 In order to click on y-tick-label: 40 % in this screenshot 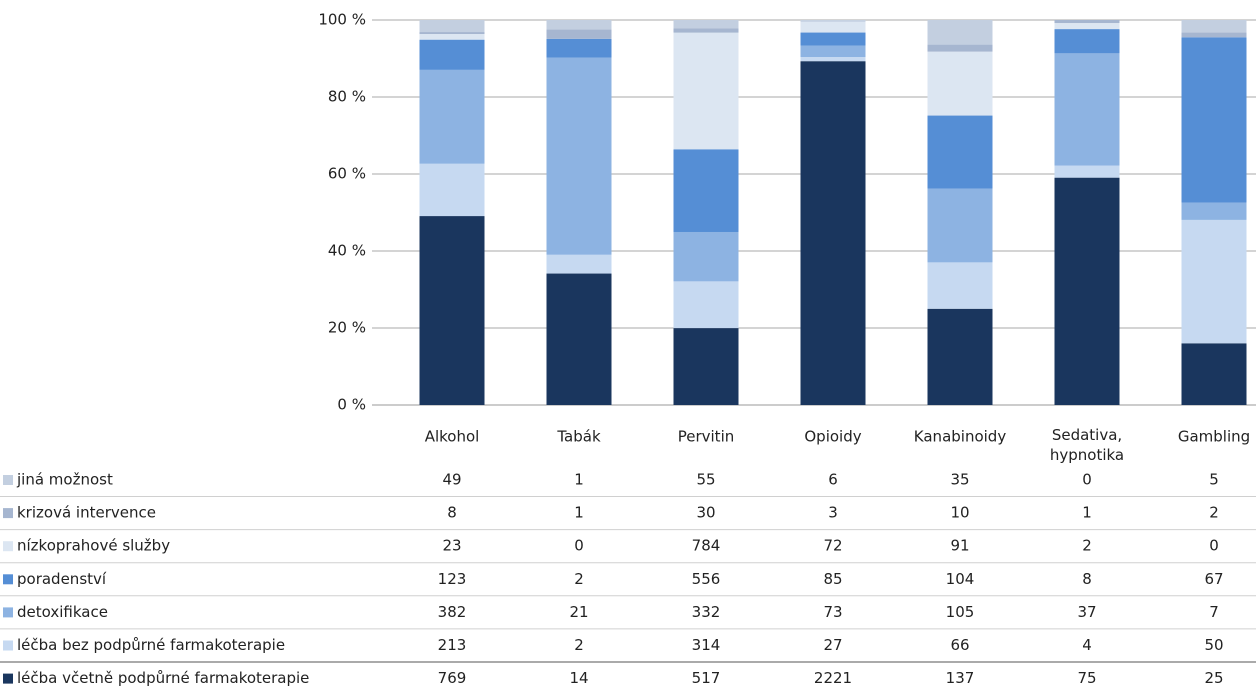, I will do `click(347, 251)`.